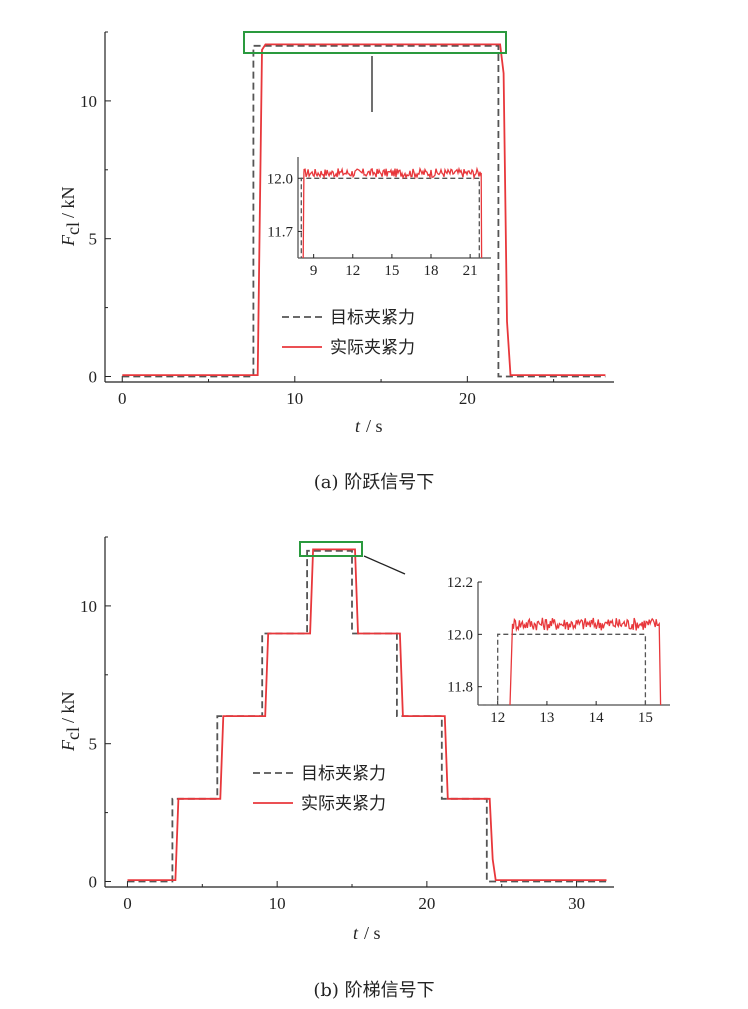 This screenshot has width=748, height=1009. I want to click on y-axis-label-sub-b: cl, so click(73, 733).